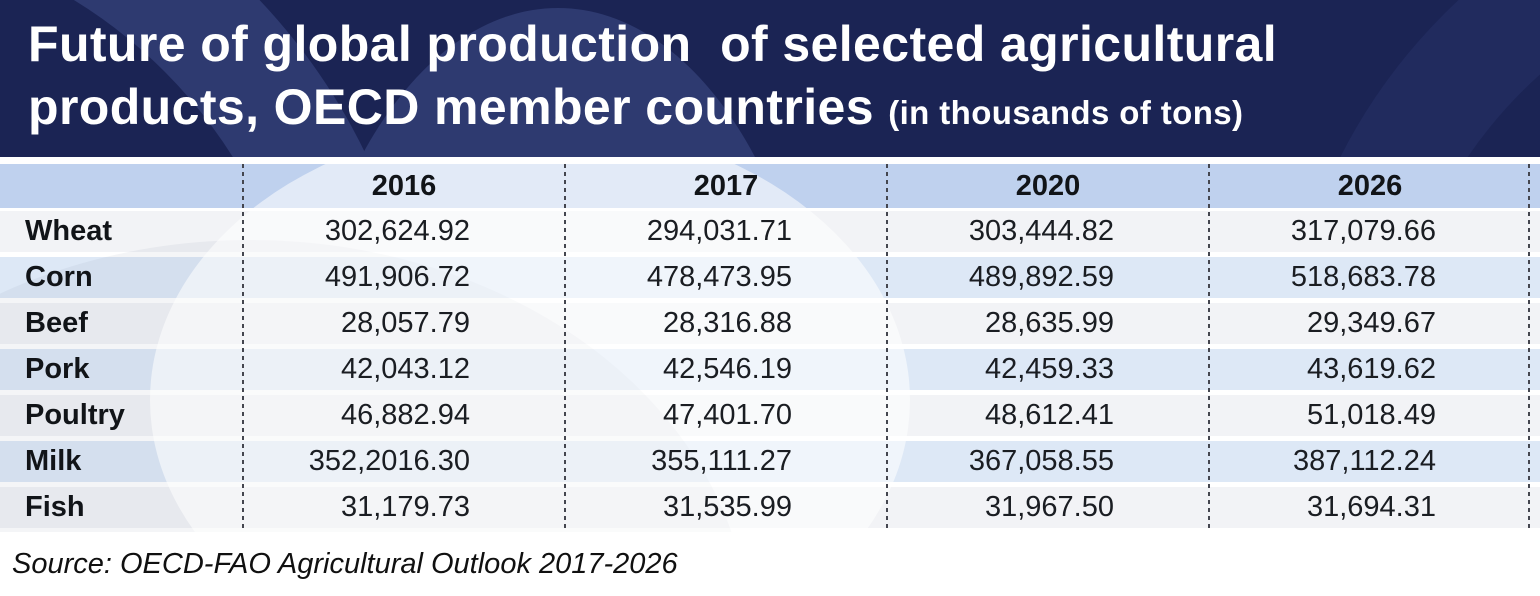 Image resolution: width=1540 pixels, height=596 pixels. What do you see at coordinates (405, 323) in the screenshot?
I see `value-cell: 28,057.79` at bounding box center [405, 323].